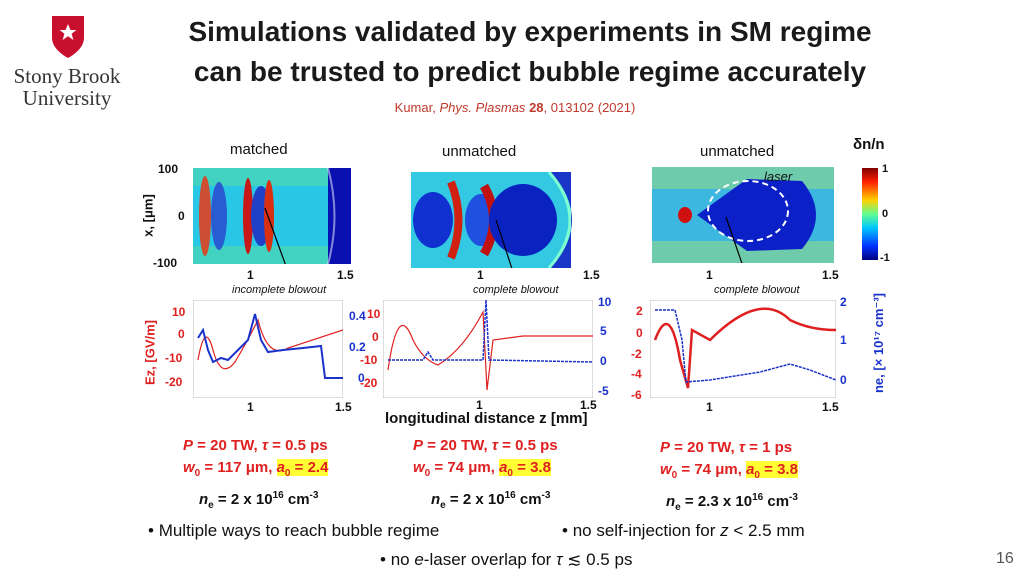  What do you see at coordinates (766, 530) in the screenshot?
I see `bullet-2-c: < 2.5 mm` at bounding box center [766, 530].